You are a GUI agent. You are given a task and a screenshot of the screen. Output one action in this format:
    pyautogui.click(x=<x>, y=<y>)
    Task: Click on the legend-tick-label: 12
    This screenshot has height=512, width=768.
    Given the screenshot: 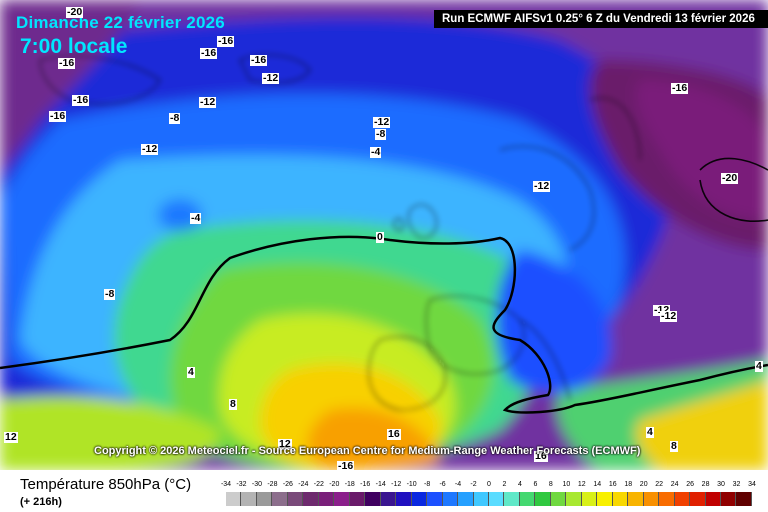 What is the action you would take?
    pyautogui.click(x=581, y=484)
    